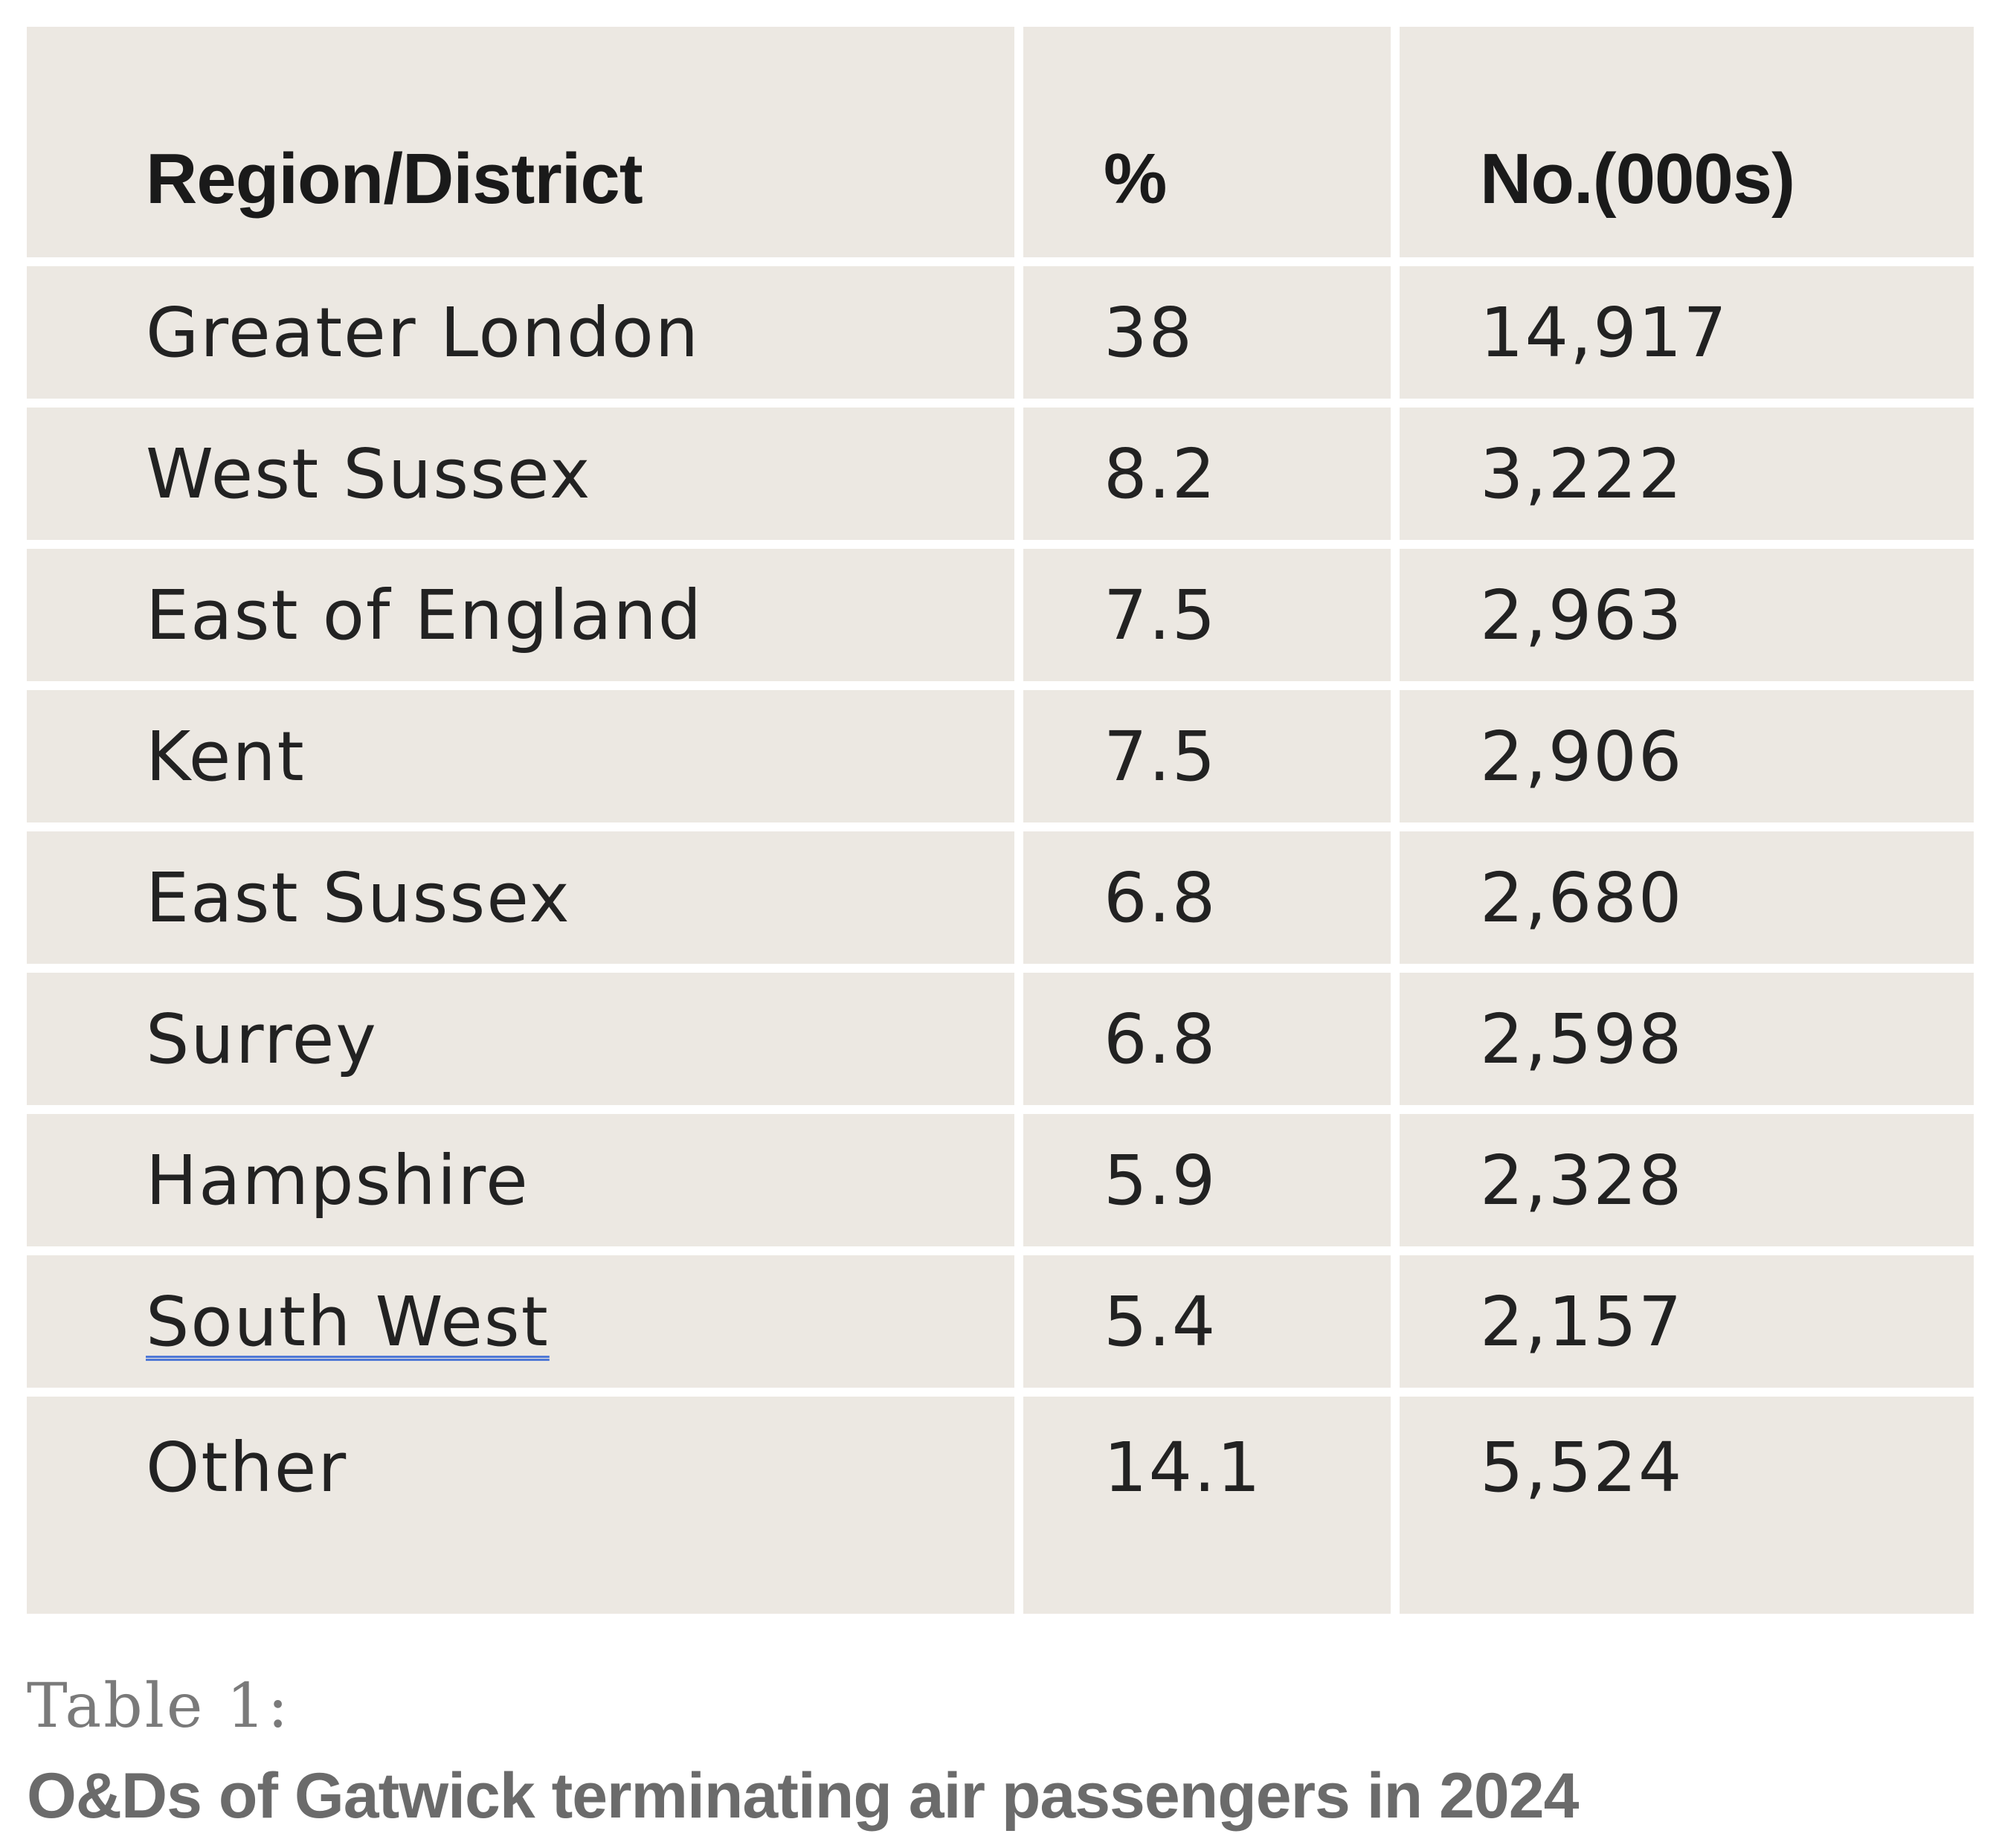 This screenshot has height=1848, width=1999. Describe the element at coordinates (1687, 756) in the screenshot. I see `cell-number: 2,906` at that location.